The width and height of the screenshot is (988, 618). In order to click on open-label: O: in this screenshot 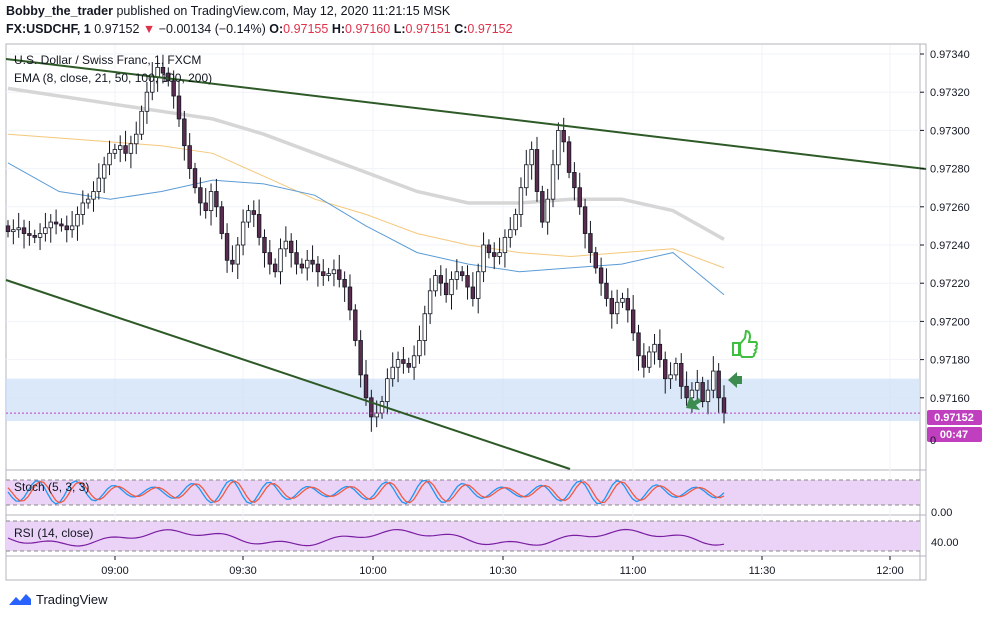, I will do `click(276, 29)`.